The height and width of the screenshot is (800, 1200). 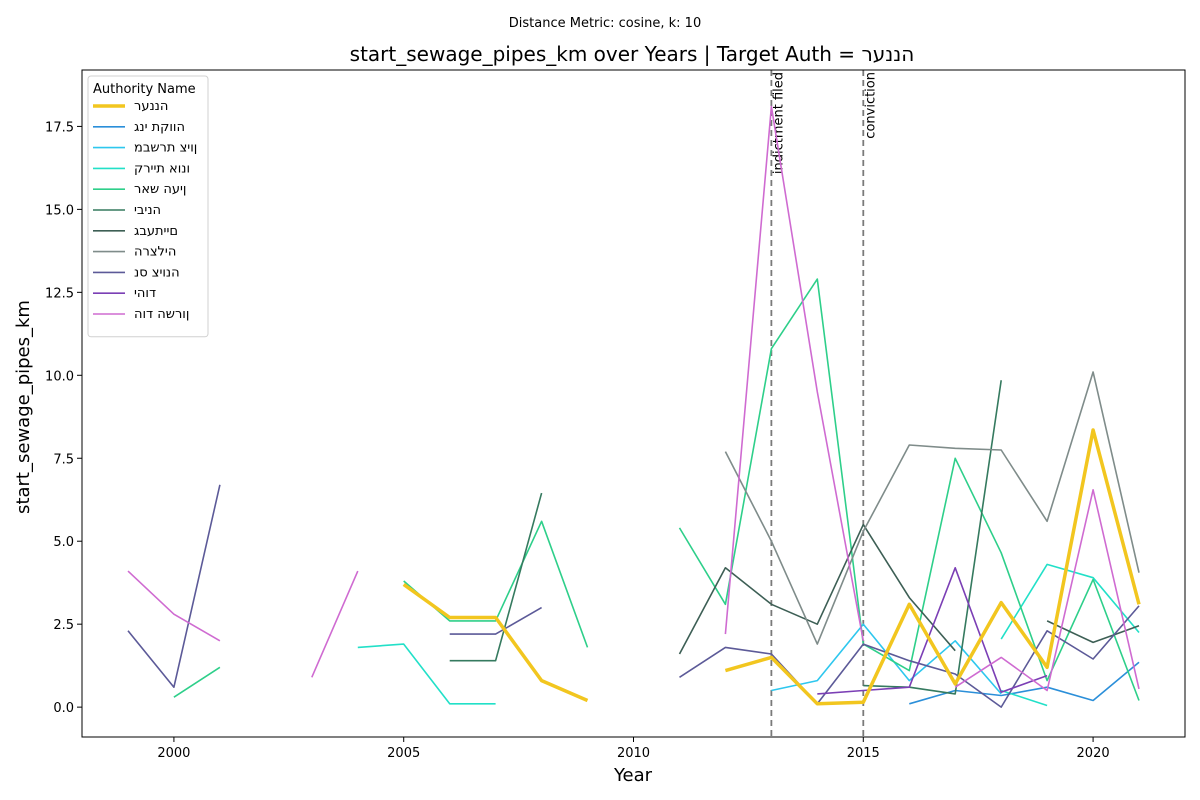 What do you see at coordinates (151, 106) in the screenshot?
I see `legend-label-0: הננער` at bounding box center [151, 106].